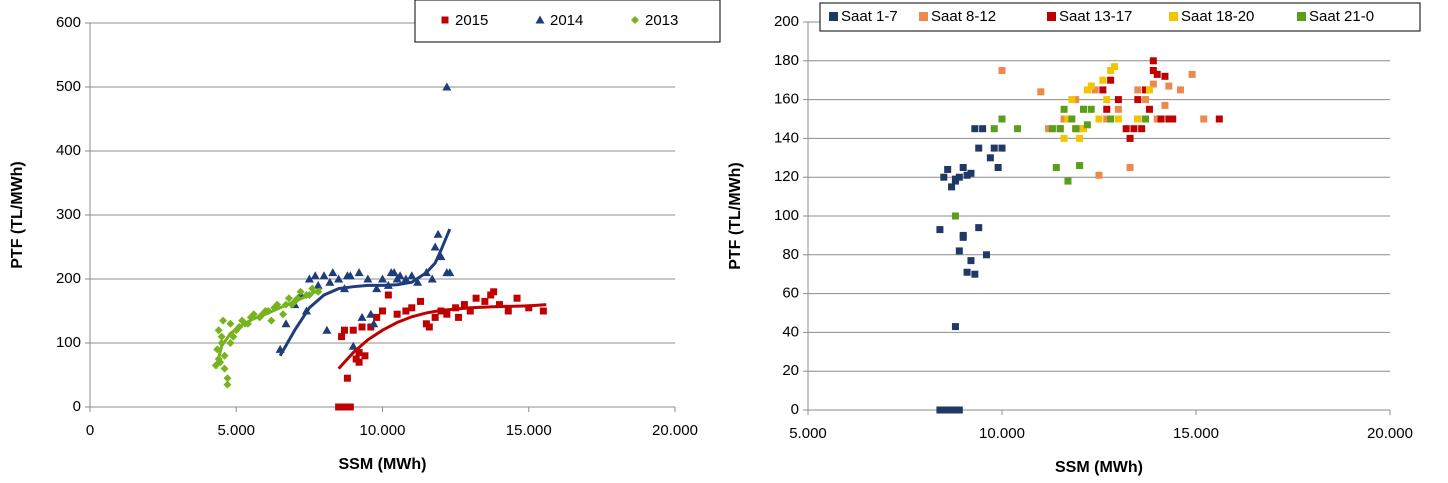 This screenshot has width=1448, height=483. What do you see at coordinates (790, 370) in the screenshot?
I see `y-tick-label: 20` at bounding box center [790, 370].